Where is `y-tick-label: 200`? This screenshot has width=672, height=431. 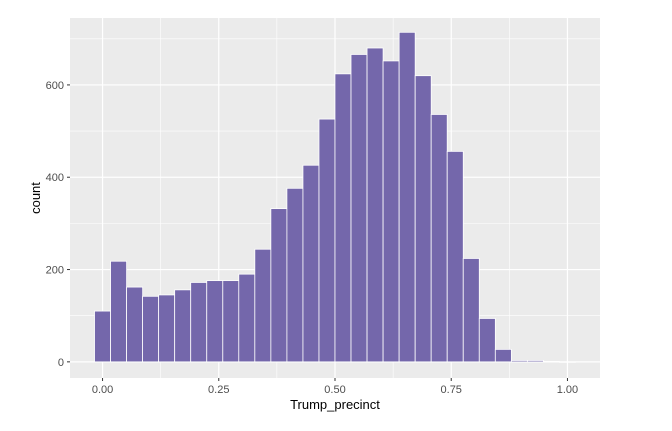
y-tick-label: 200 is located at coordinates (55, 271).